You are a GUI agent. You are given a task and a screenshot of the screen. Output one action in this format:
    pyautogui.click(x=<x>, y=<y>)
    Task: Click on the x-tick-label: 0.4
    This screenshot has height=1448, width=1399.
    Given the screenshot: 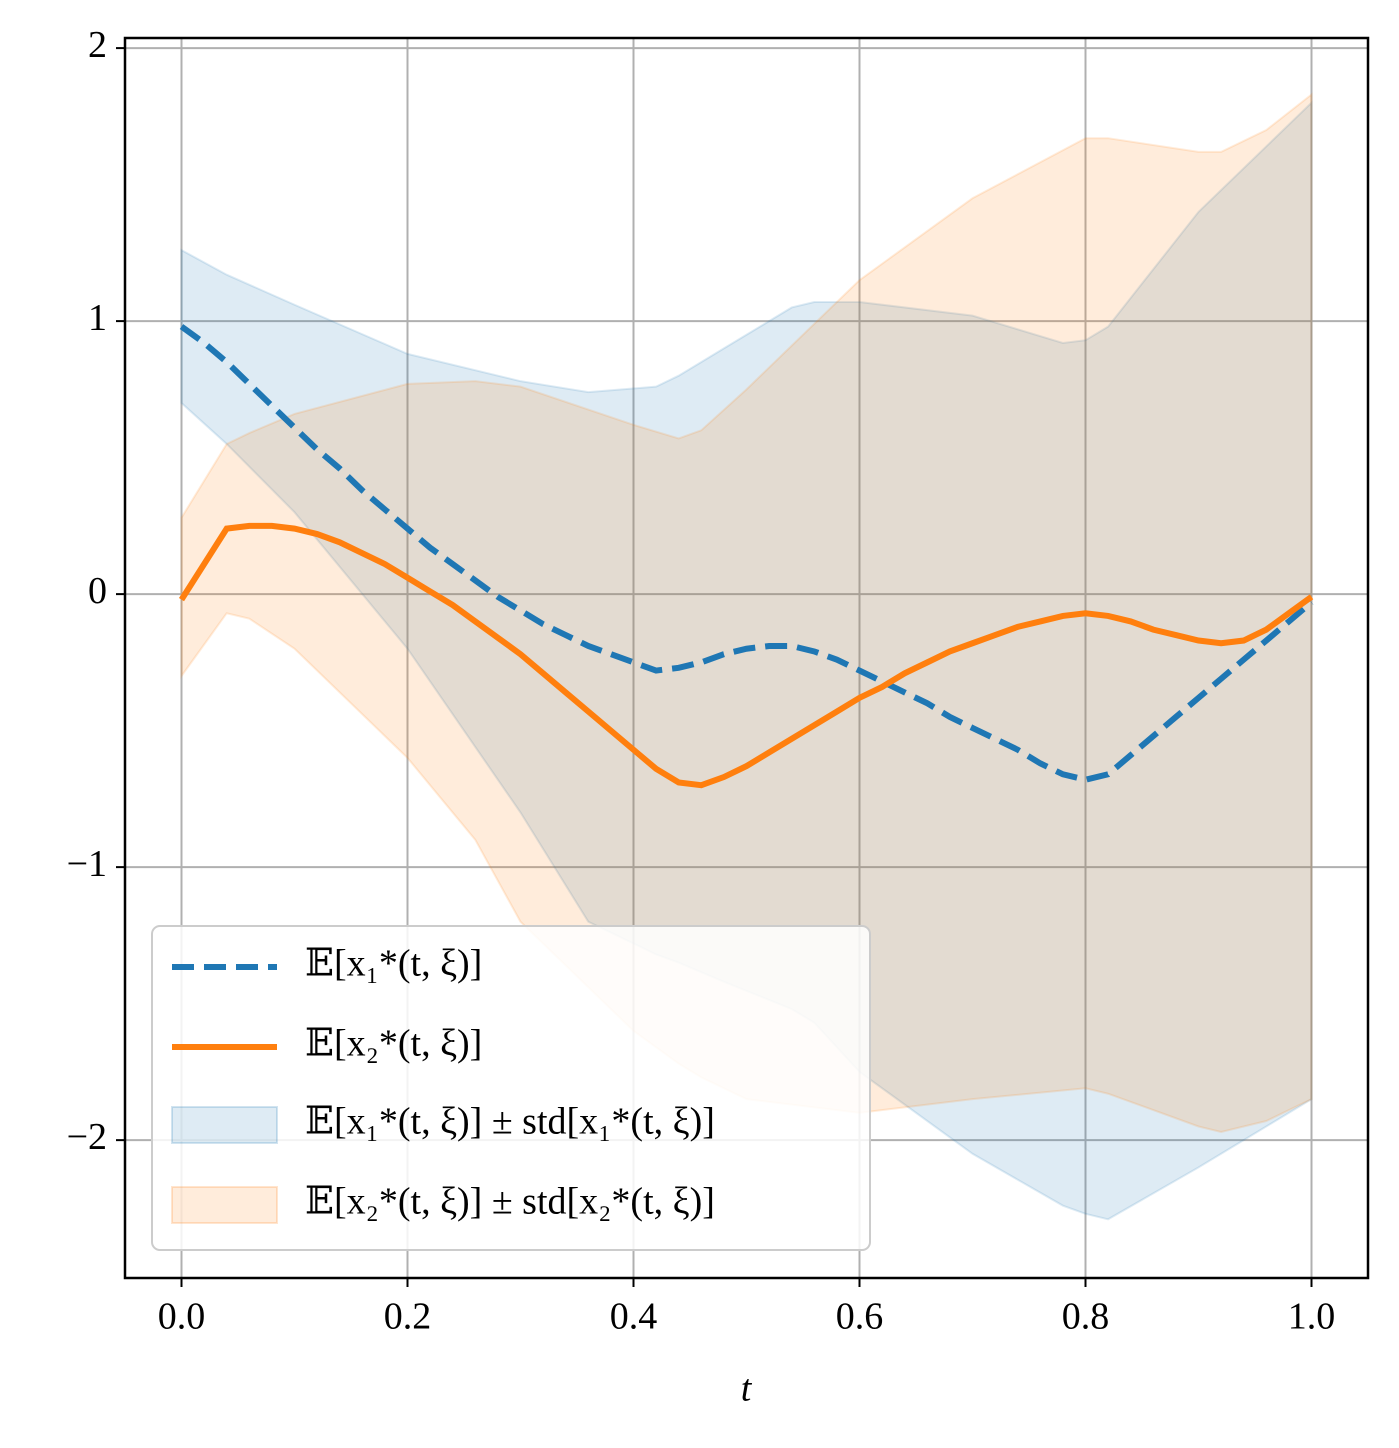 What is the action you would take?
    pyautogui.click(x=634, y=1317)
    